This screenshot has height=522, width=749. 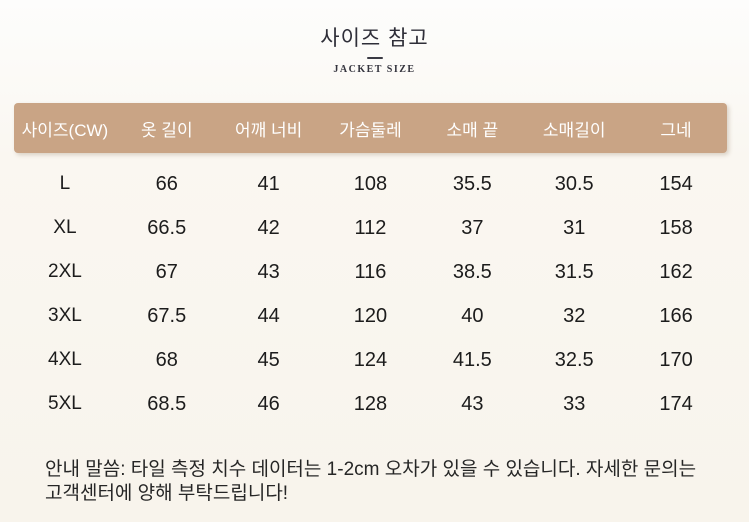 What do you see at coordinates (574, 183) in the screenshot?
I see `value-cell: 30.5` at bounding box center [574, 183].